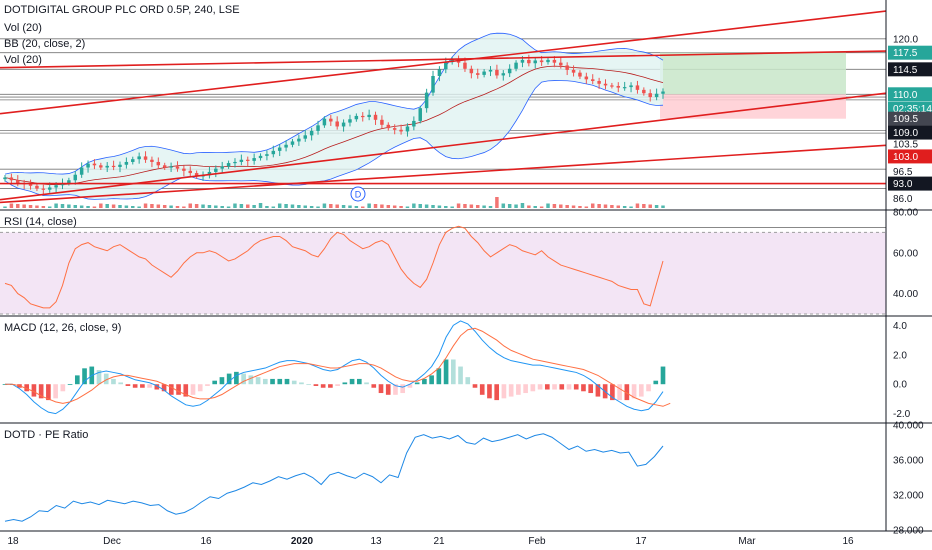 The width and height of the screenshot is (932, 550). What do you see at coordinates (908, 531) in the screenshot?
I see `pe-tick-label: 28.000` at bounding box center [908, 531].